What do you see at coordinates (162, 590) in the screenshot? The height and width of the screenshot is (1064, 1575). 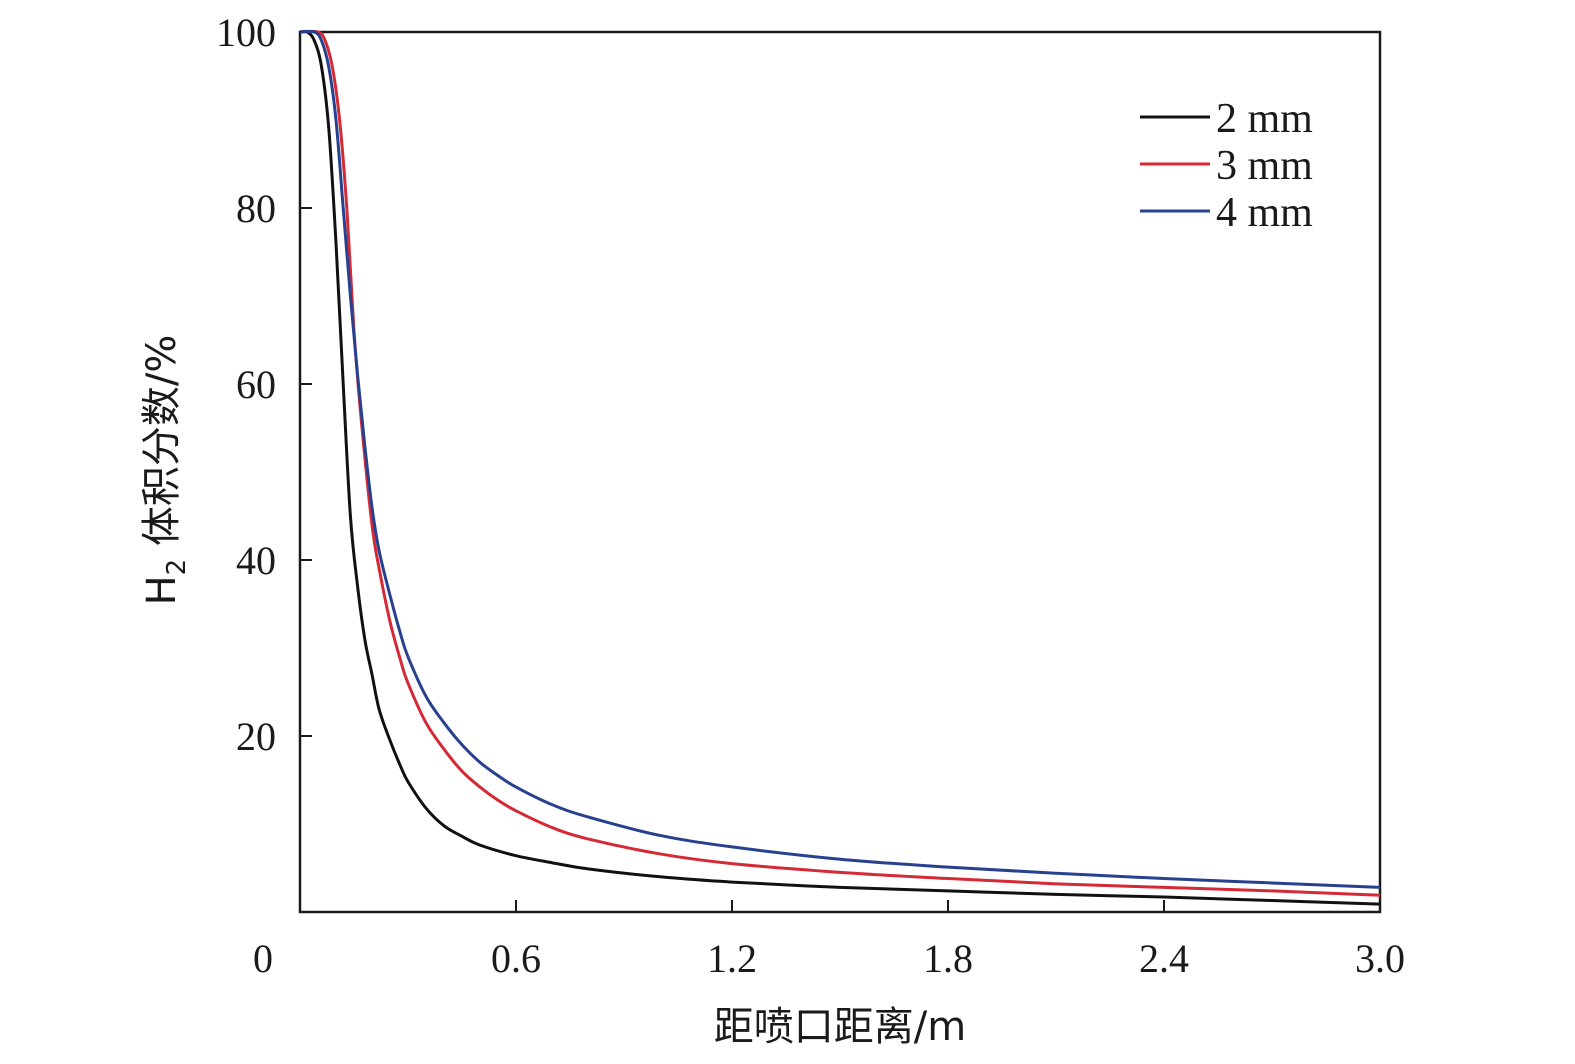 I see `y-axis-title-main: H` at bounding box center [162, 590].